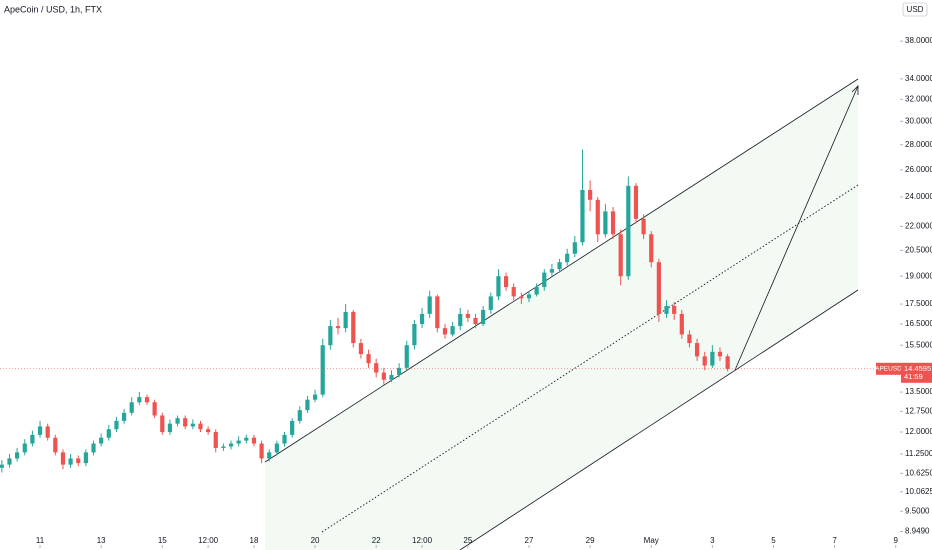  I want to click on y-tick-label: 34.0000, so click(918, 78).